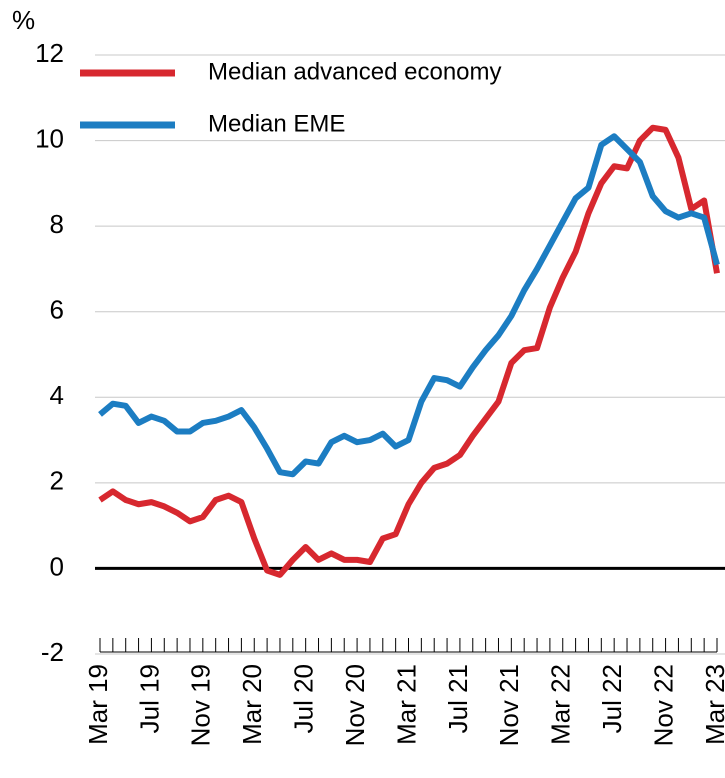 This screenshot has height=778, width=725. What do you see at coordinates (304, 698) in the screenshot?
I see `x-tick-label: Jul 20` at bounding box center [304, 698].